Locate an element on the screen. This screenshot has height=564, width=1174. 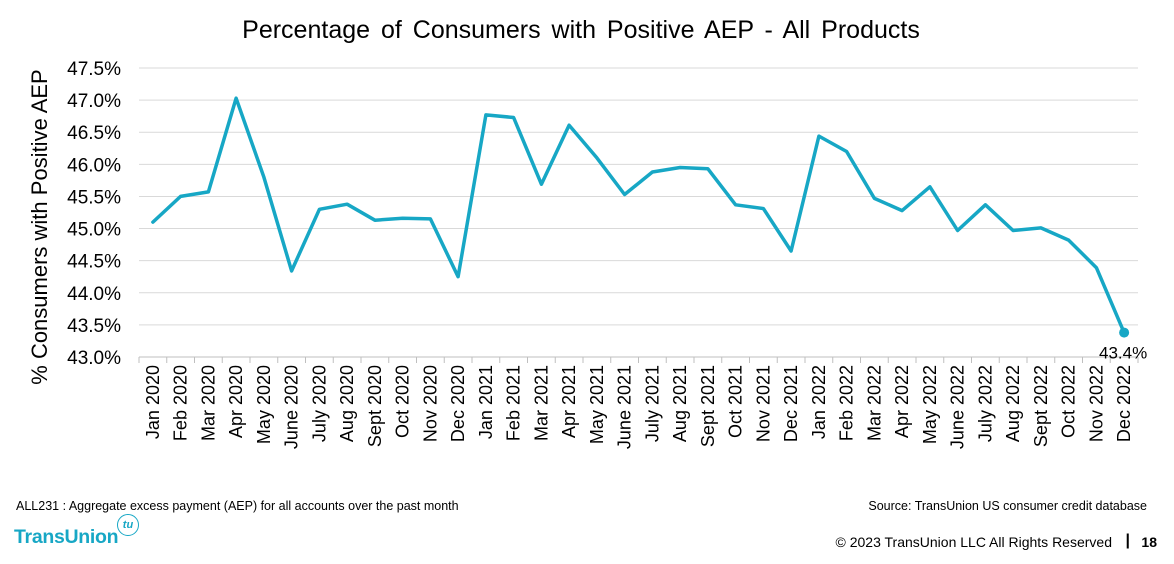
x-tick-label: Nov 2020 is located at coordinates (430, 403).